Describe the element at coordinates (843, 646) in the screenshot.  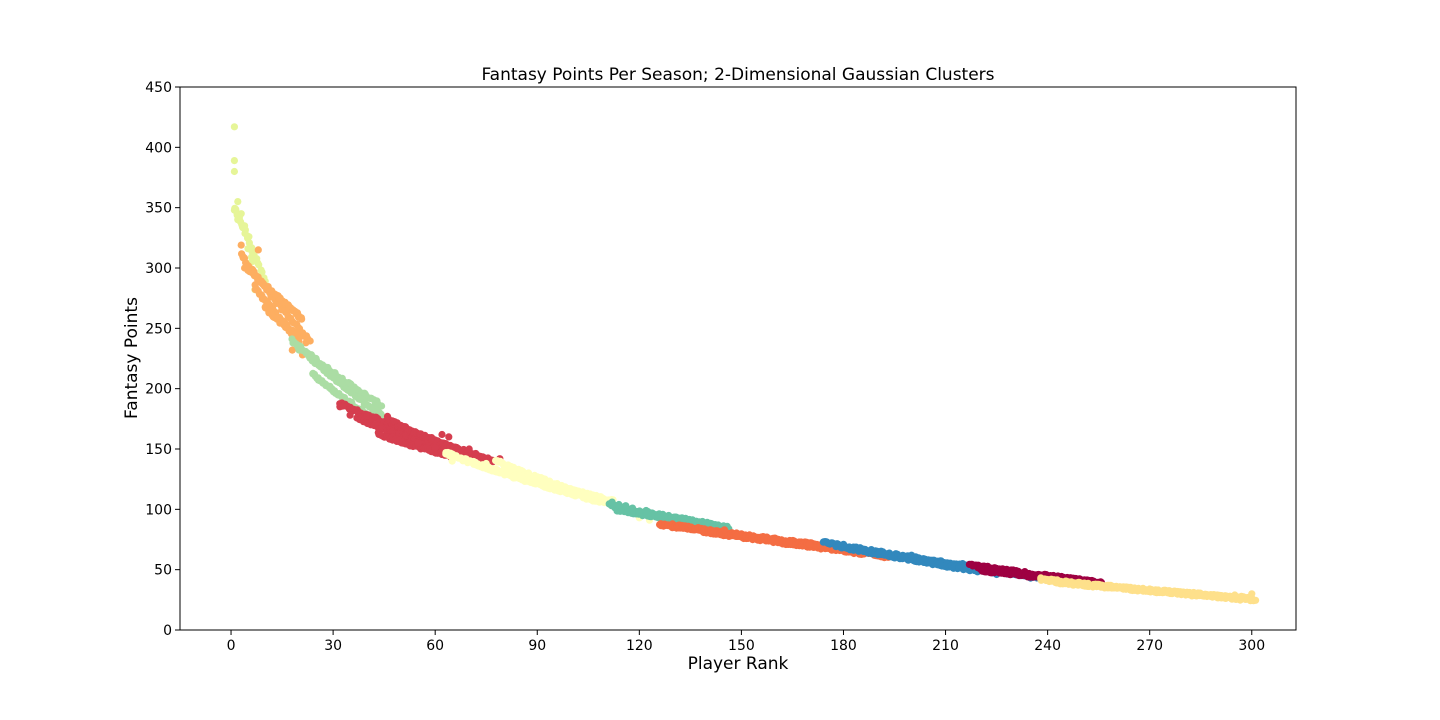
I see `x-tick-label: 180` at that location.